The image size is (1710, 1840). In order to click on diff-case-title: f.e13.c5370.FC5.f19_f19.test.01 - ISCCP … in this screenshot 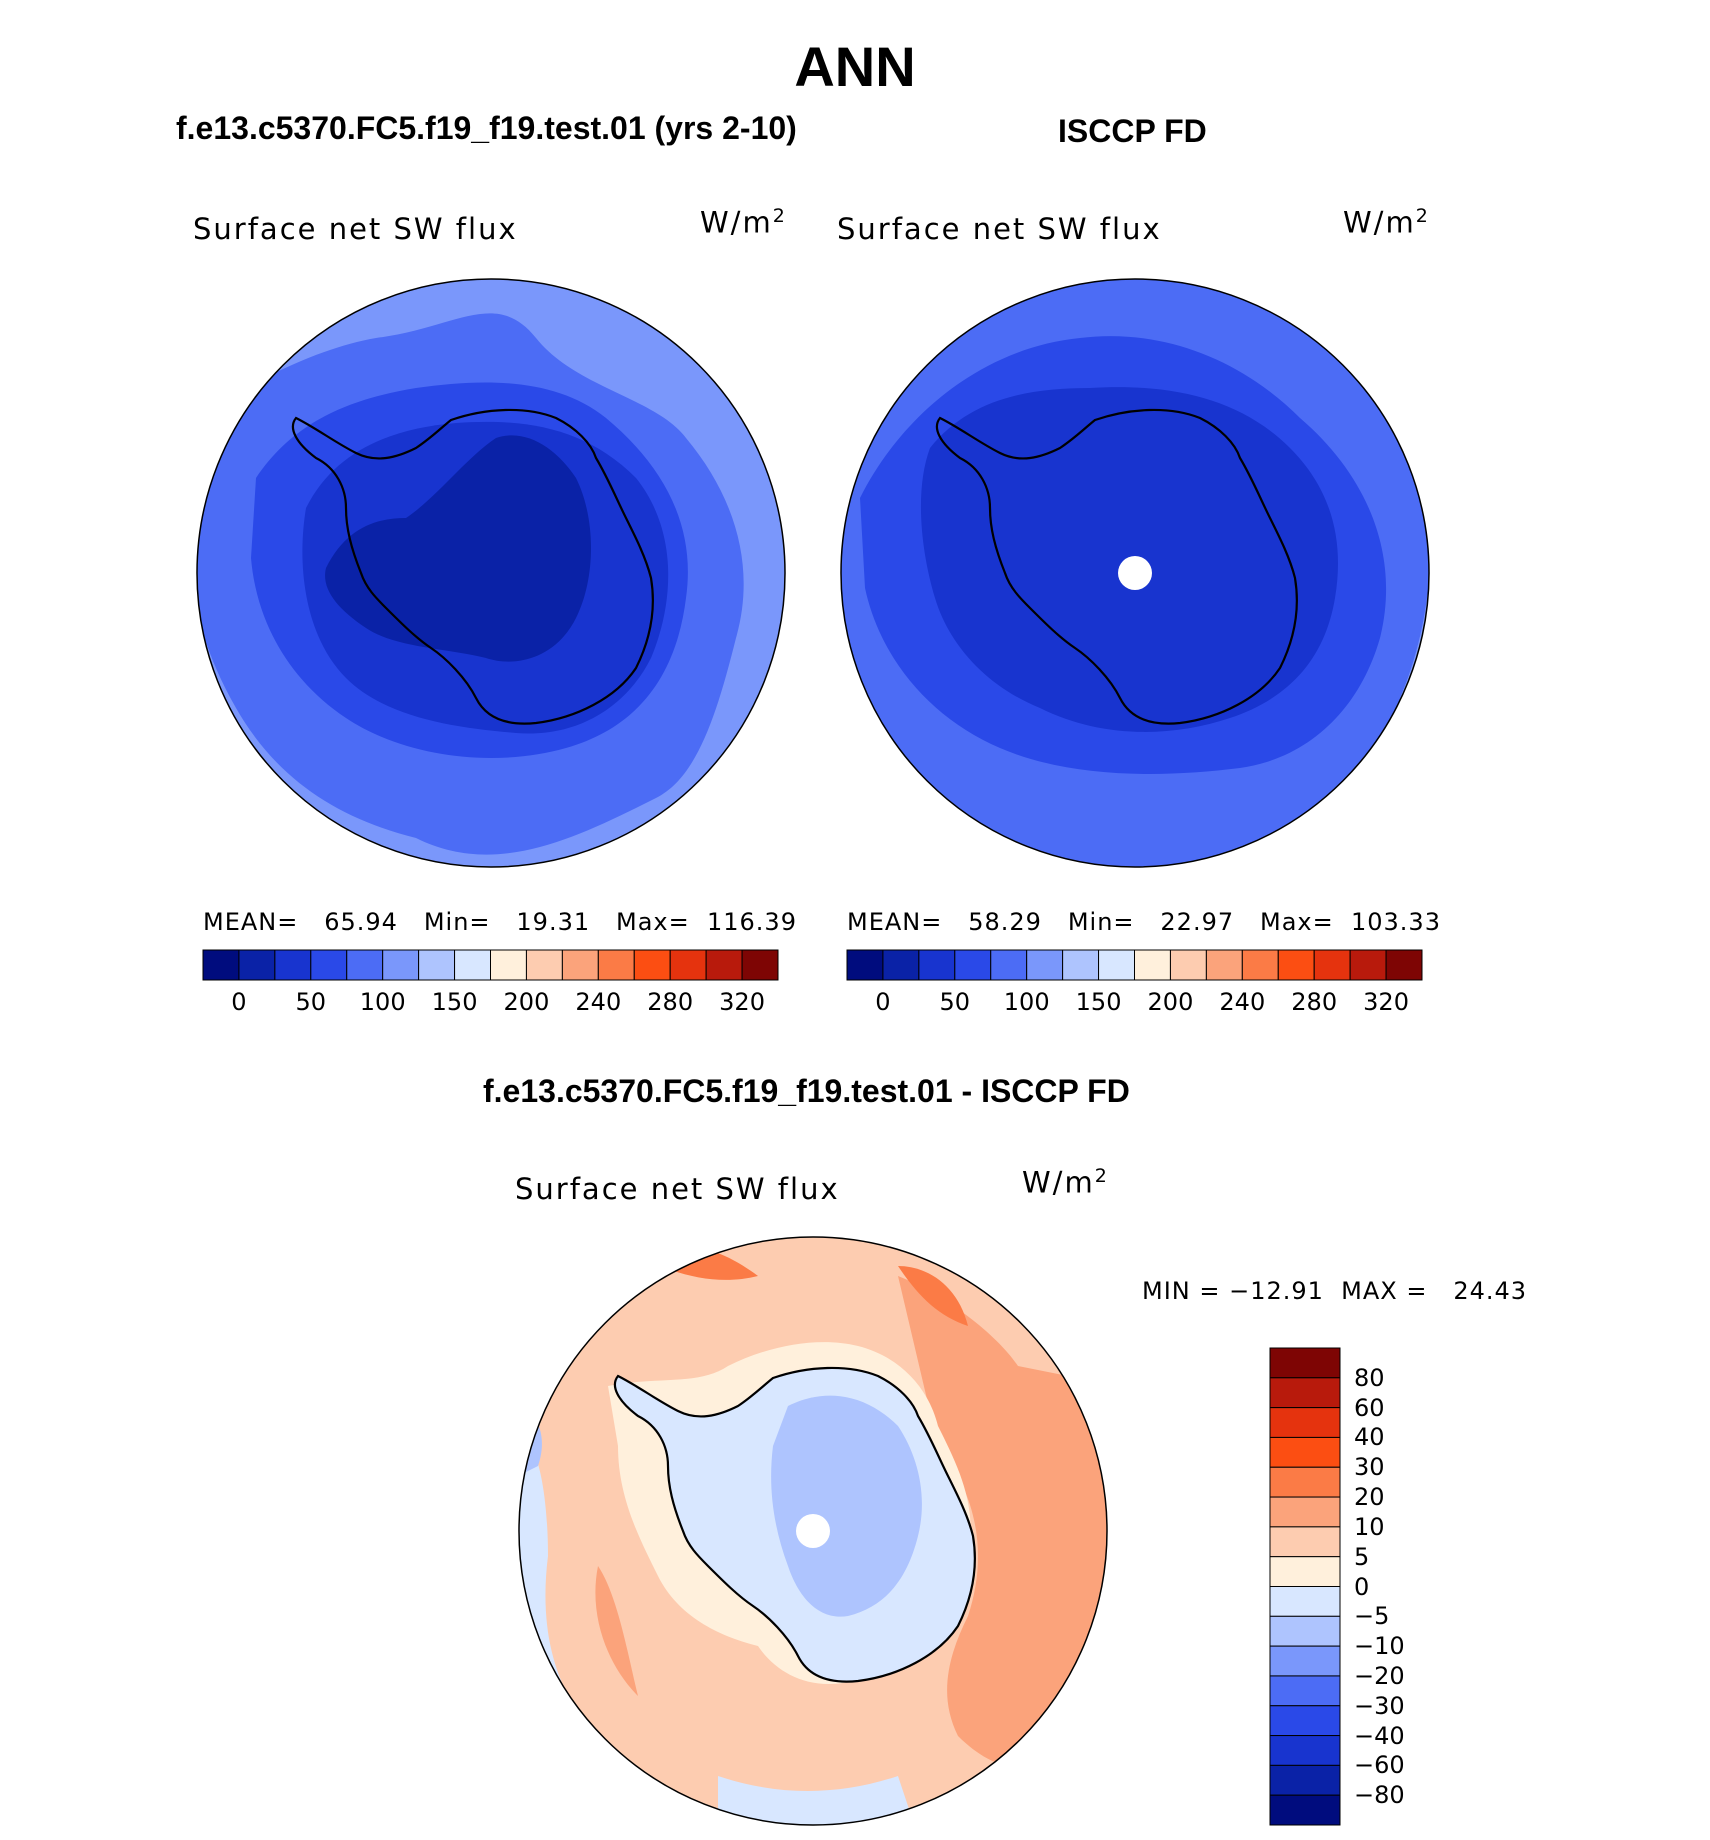, I will do `click(806, 1091)`.